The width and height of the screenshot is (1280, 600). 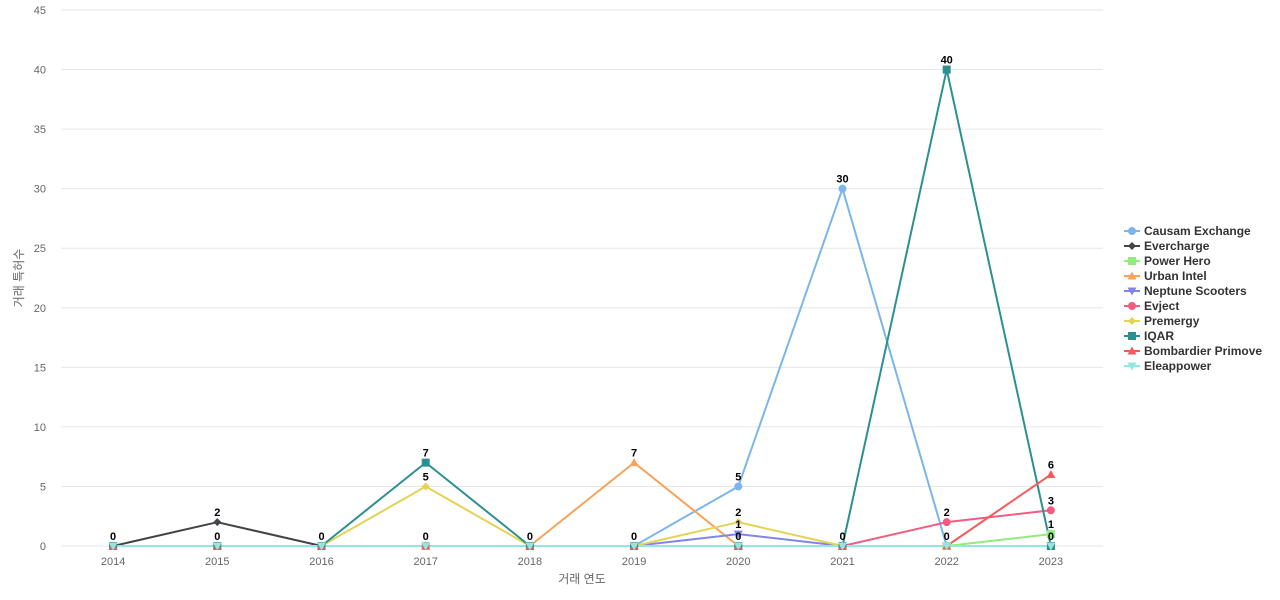 I want to click on legend-item-iqar: IQAR, so click(x=1149, y=336).